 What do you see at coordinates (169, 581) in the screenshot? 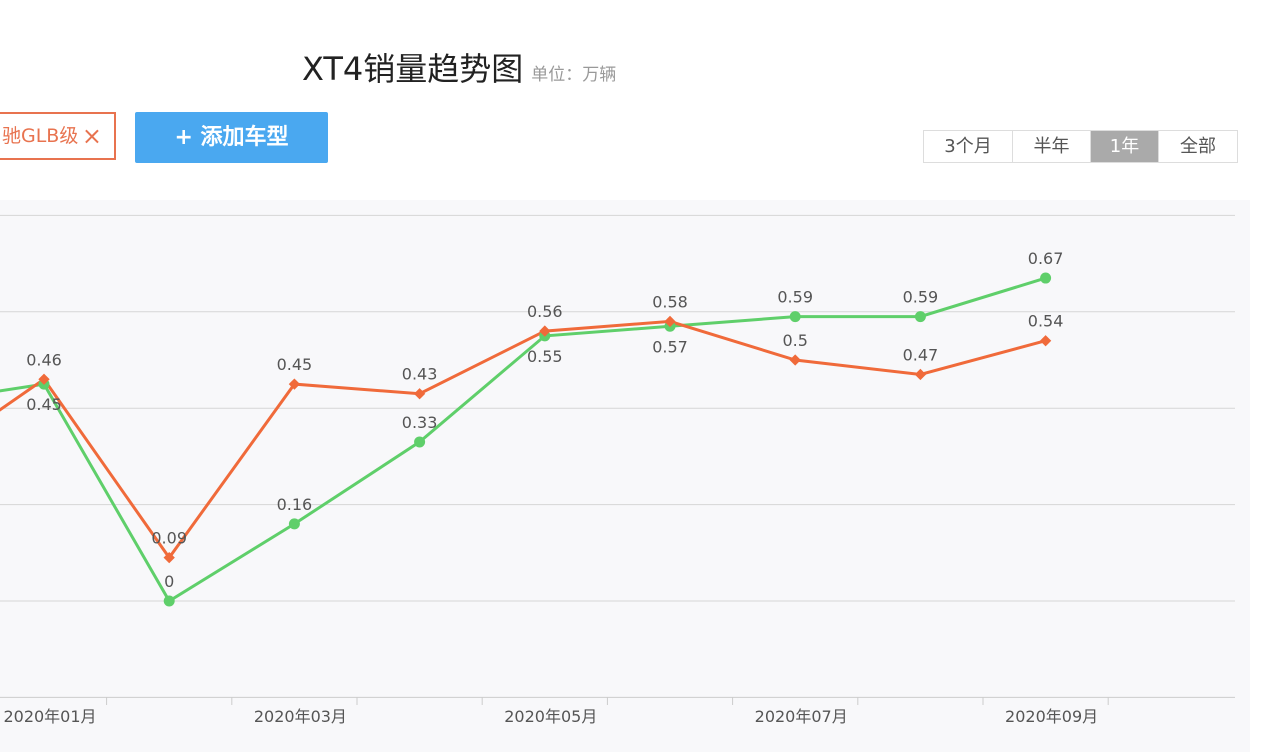
I see `data-label: 0` at bounding box center [169, 581].